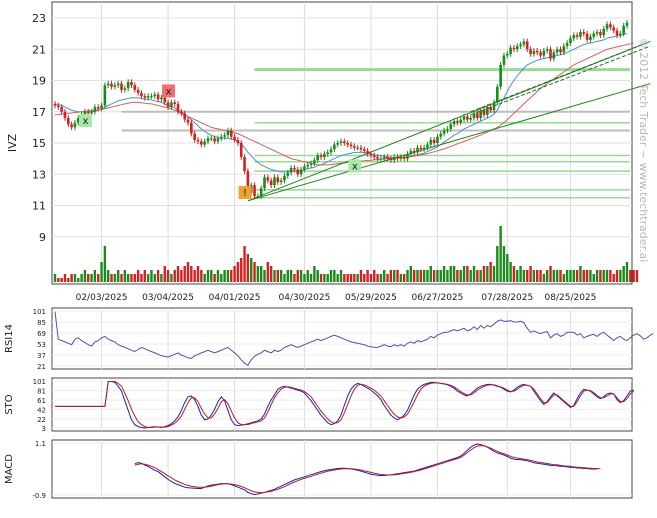 The width and height of the screenshot is (657, 518). What do you see at coordinates (438, 298) in the screenshot?
I see `x-tick-label: 06/27/2025` at bounding box center [438, 298].